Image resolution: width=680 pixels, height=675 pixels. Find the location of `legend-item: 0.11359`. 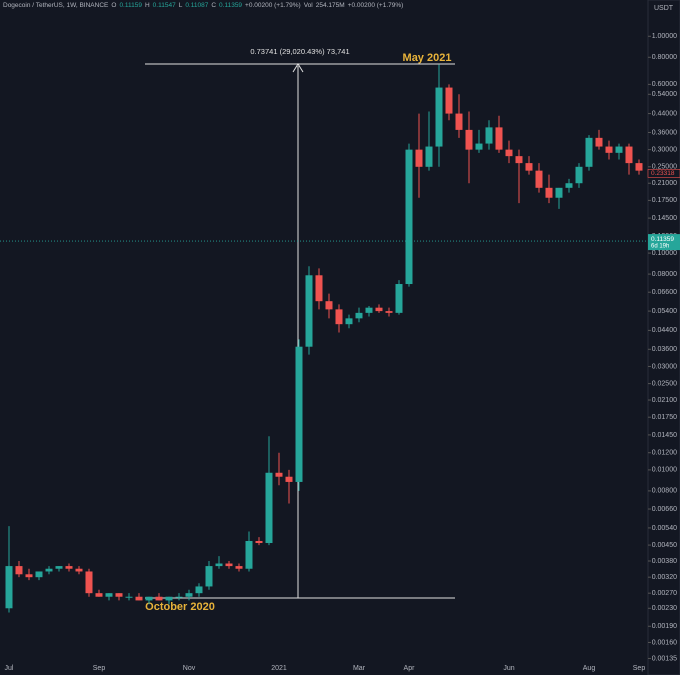

legend-item: 0.11359 is located at coordinates (231, 5).